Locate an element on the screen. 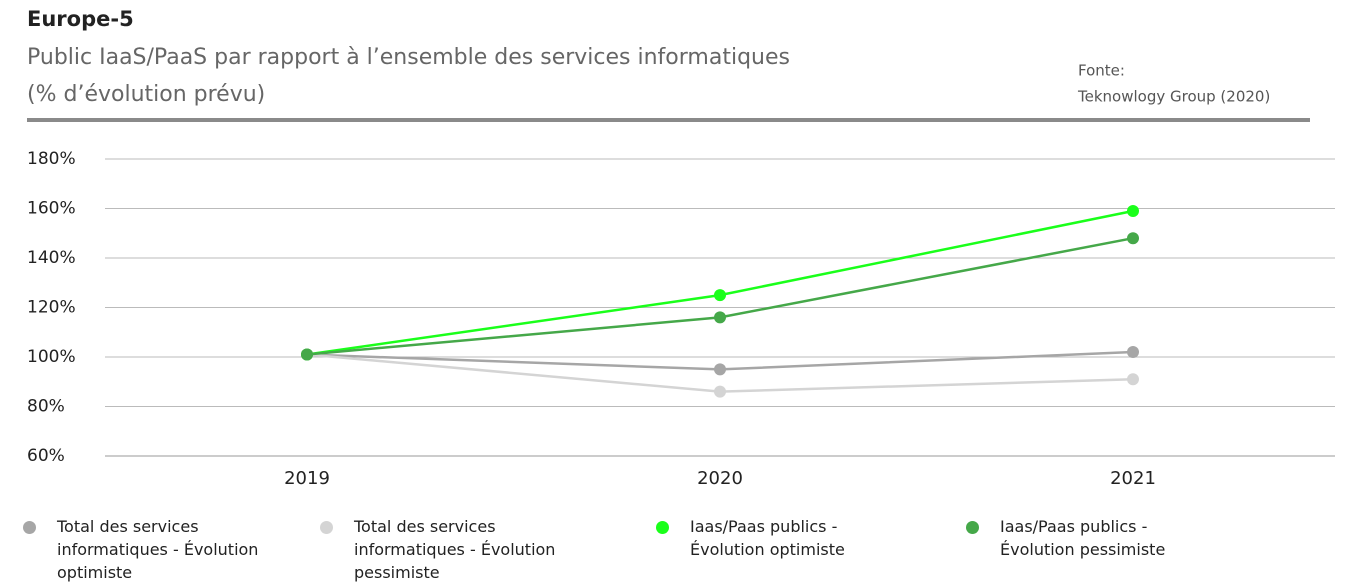  subtitle: (% d’évolution prévu) is located at coordinates (146, 94).